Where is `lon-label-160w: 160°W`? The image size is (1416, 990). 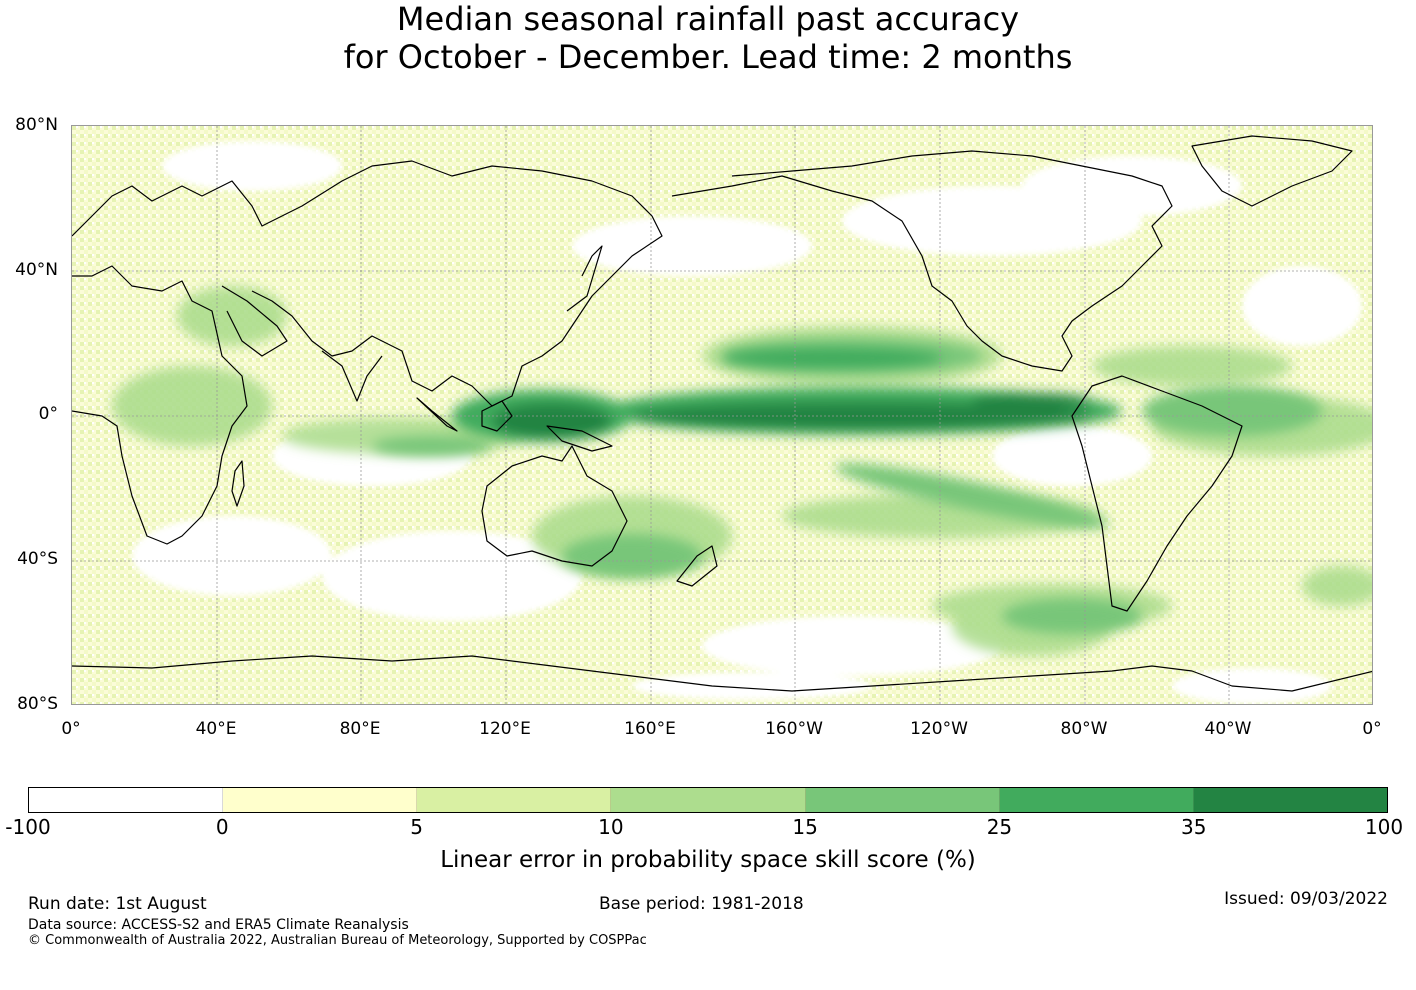
lon-label-160w: 160°W is located at coordinates (794, 729).